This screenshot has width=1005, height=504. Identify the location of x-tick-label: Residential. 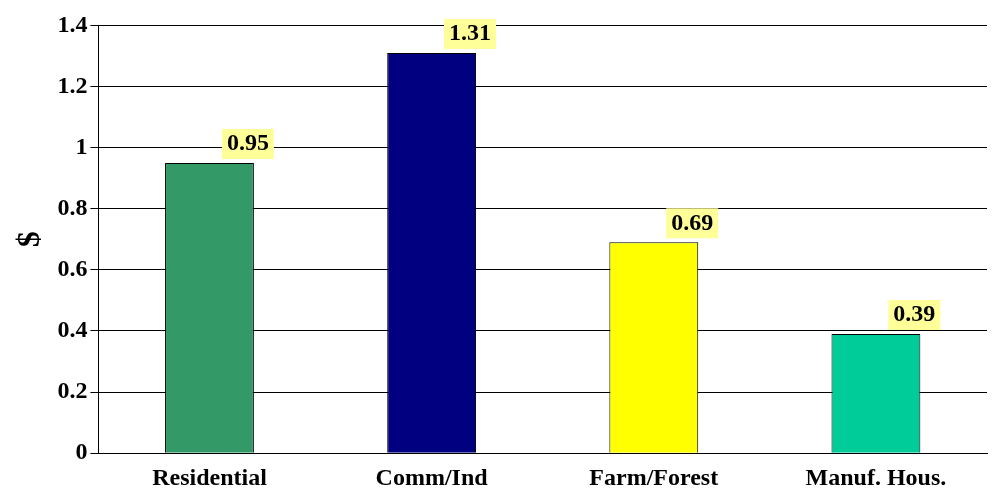
(210, 476).